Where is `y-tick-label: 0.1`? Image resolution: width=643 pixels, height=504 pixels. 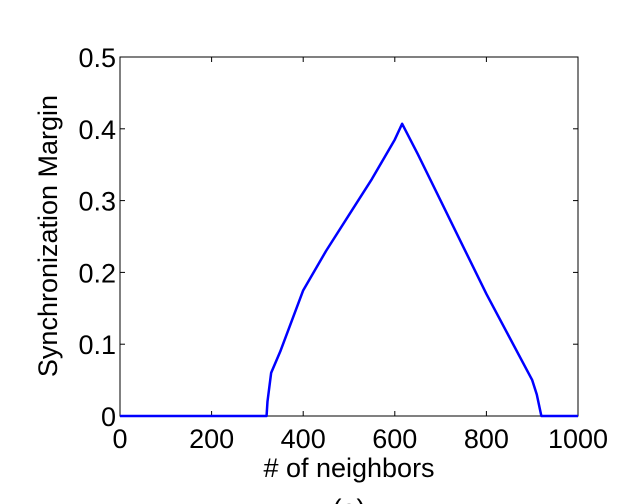 y-tick-label: 0.1 is located at coordinates (97, 345).